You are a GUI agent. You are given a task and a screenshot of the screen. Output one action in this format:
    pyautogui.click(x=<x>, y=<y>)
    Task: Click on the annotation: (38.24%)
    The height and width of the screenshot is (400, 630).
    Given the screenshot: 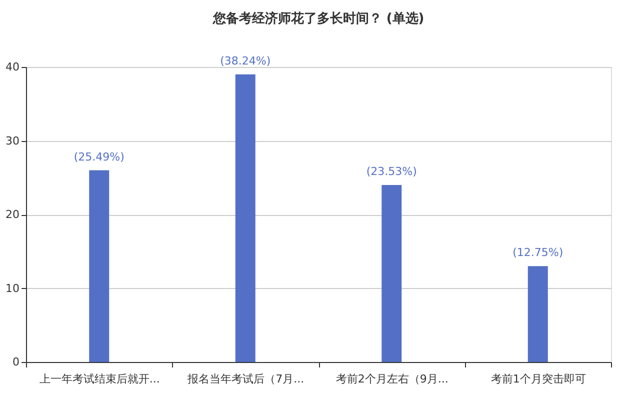 What is the action you would take?
    pyautogui.click(x=245, y=61)
    